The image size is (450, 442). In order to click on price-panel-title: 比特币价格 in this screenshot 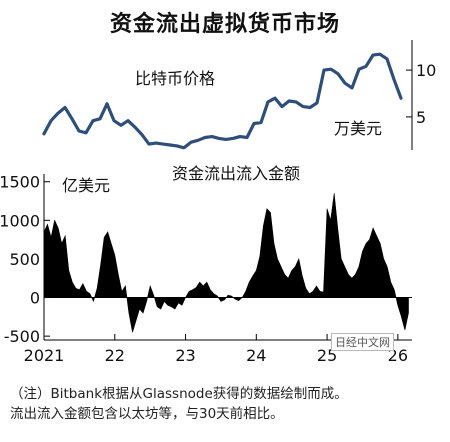, I will do `click(175, 78)`.